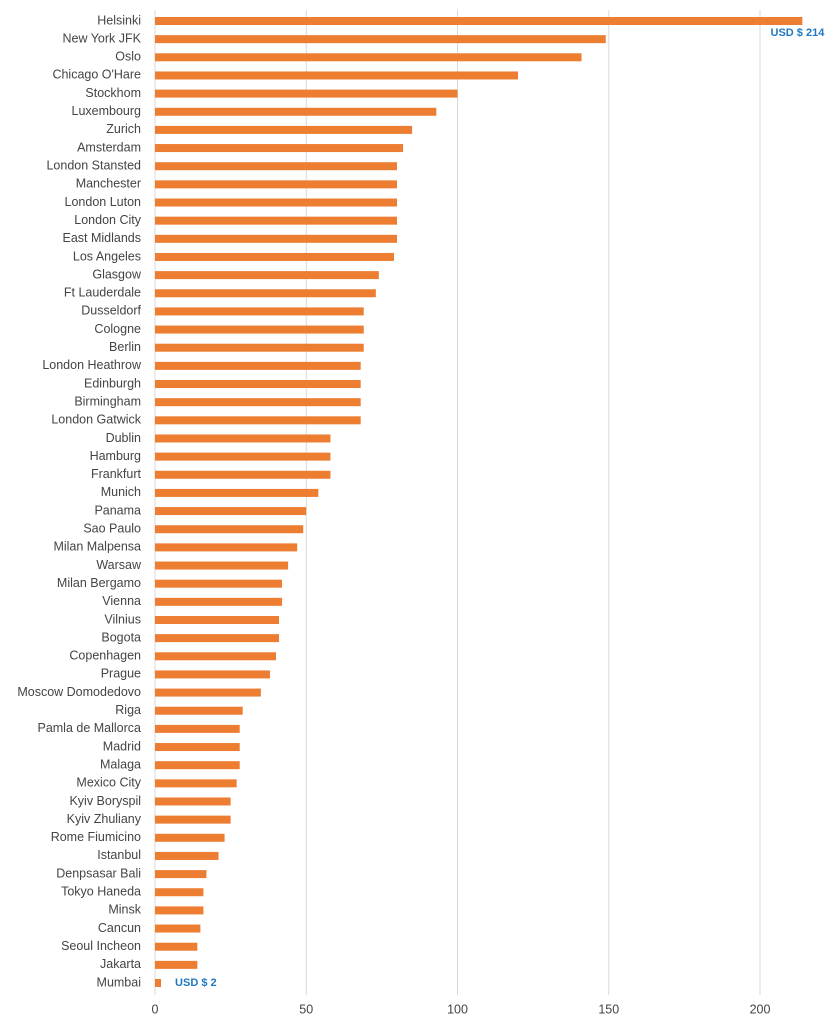 This screenshot has height=1029, width=827. I want to click on y-tick-label: Riga, so click(128, 710).